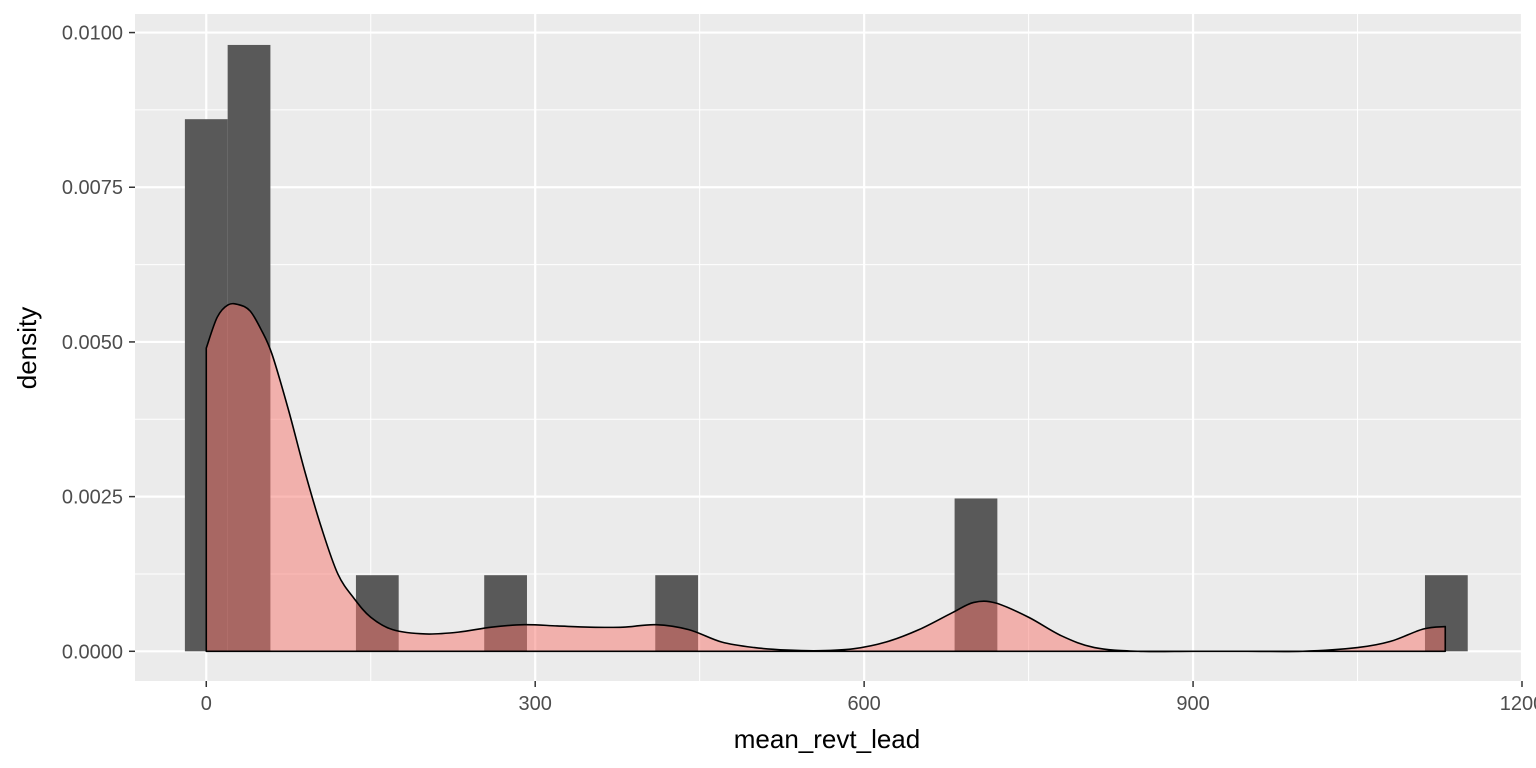 Image resolution: width=1536 pixels, height=768 pixels. I want to click on x-tick-label: 1200, so click(1518, 704).